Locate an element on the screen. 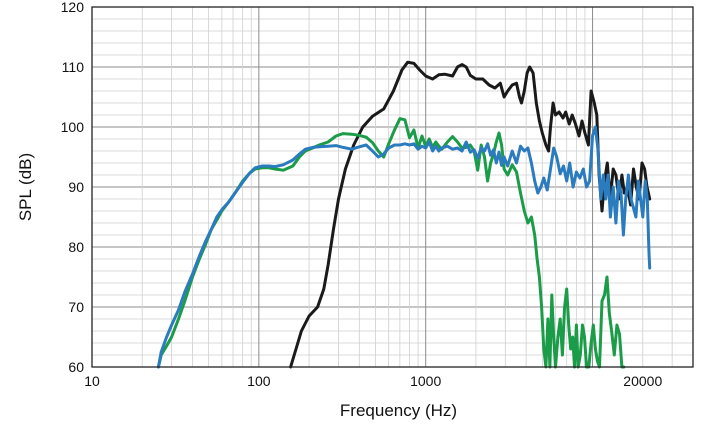  y-tick-label: 100 is located at coordinates (73, 127).